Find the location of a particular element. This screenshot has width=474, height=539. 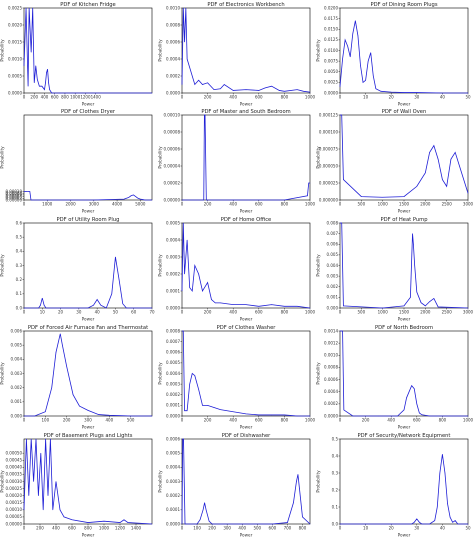

y-tick-label: 0.007 is located at coordinates (333, 233).